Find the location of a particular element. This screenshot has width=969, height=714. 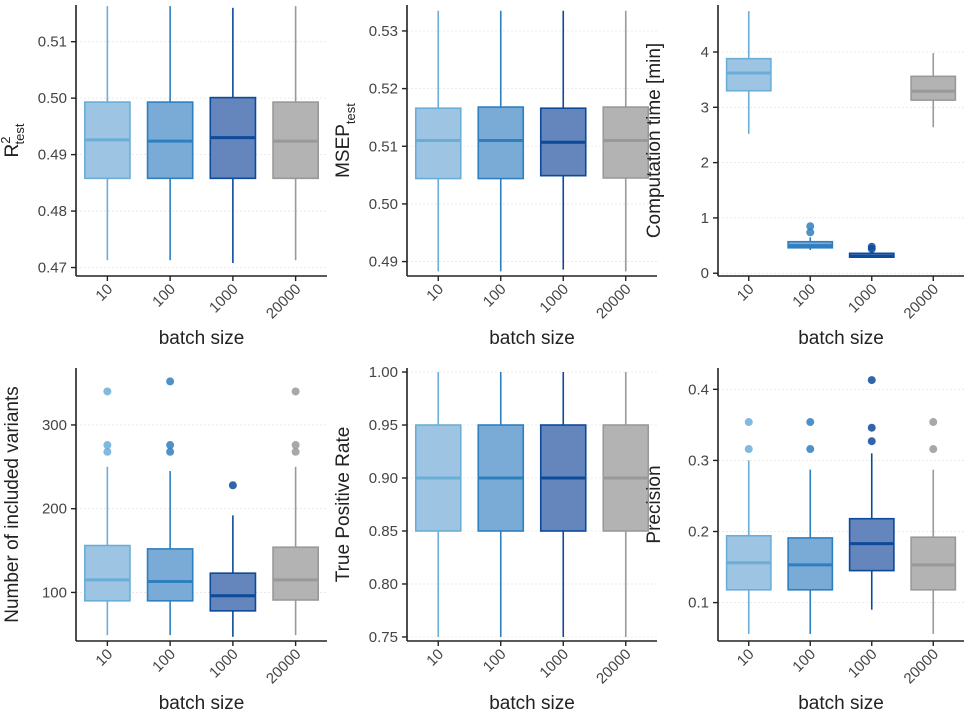

y-axis-title-main: Number of included variants is located at coordinates (12, 504).